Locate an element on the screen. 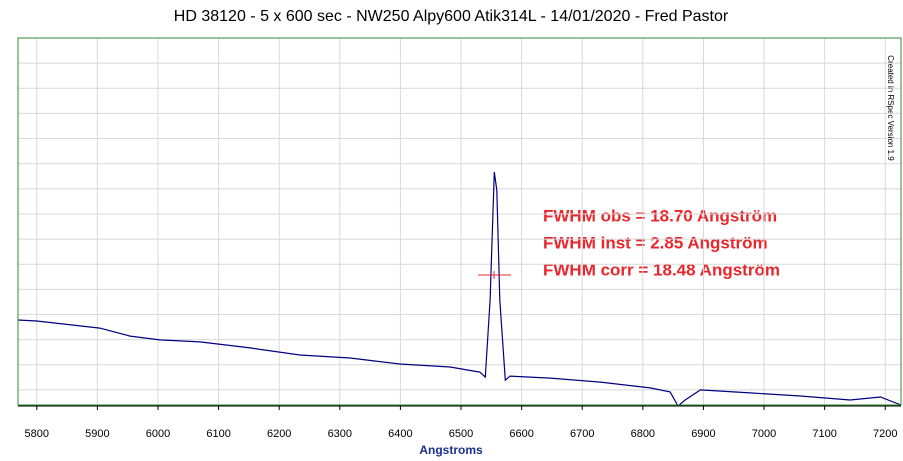 Image resolution: width=903 pixels, height=461 pixels. x-tick-label: 6700 is located at coordinates (582, 434).